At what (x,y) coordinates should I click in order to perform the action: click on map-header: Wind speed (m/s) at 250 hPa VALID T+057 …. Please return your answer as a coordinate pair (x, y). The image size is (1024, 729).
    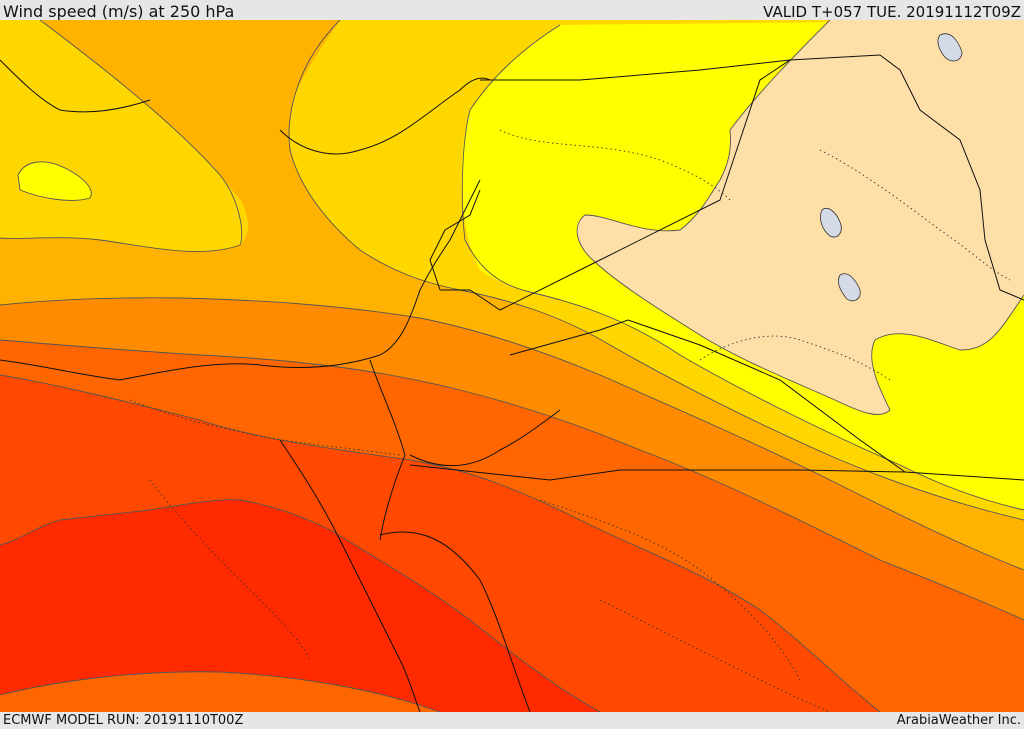
    Looking at the image, I should click on (512, 10).